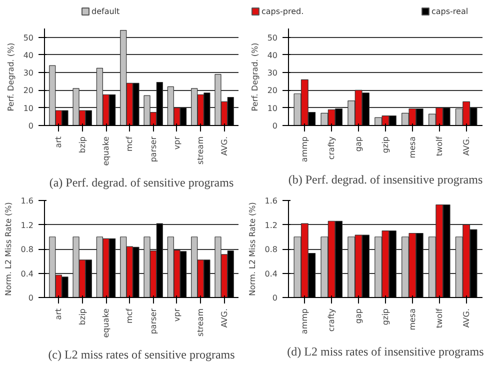 This screenshot has height=371, width=489. I want to click on text: (a) Perf. degrad. of sensitive programs, so click(141, 183).